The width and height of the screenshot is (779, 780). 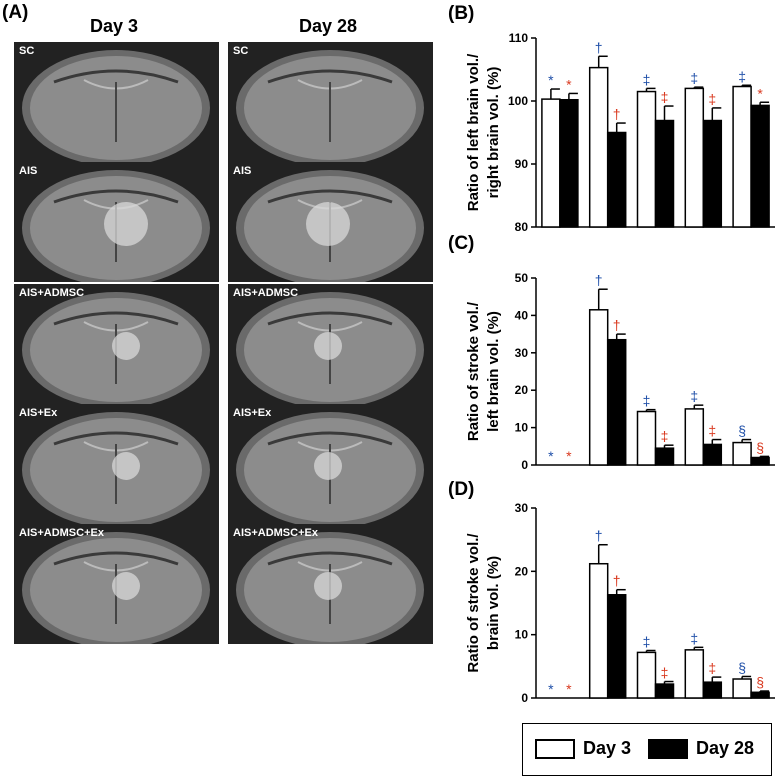 What do you see at coordinates (555, 748) in the screenshot?
I see `legend-swatch-day3` at bounding box center [555, 748].